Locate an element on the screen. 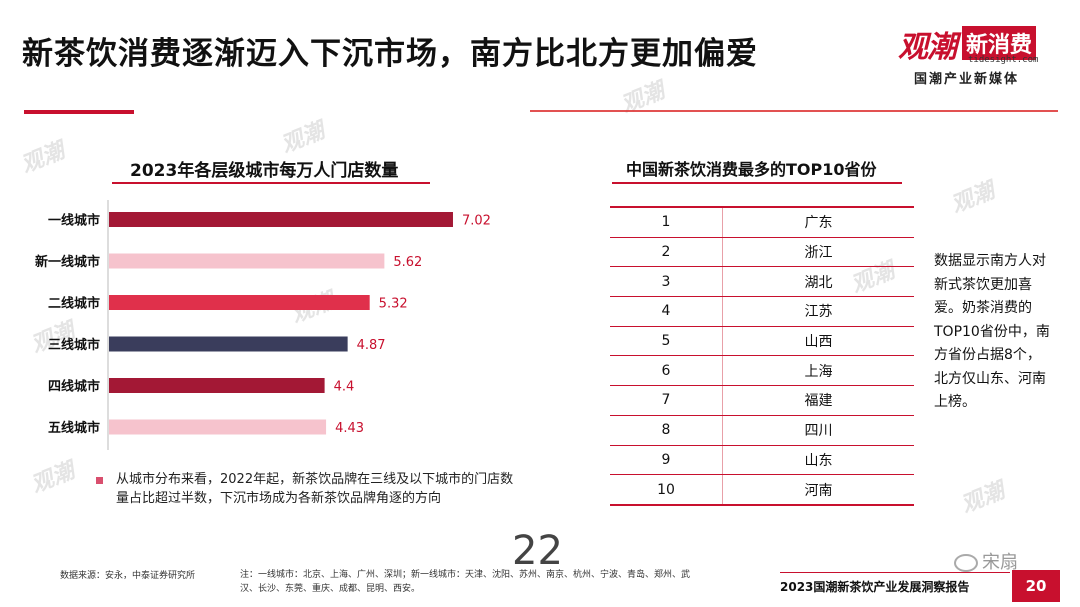  table-row: 3 湖北 is located at coordinates (762, 282).